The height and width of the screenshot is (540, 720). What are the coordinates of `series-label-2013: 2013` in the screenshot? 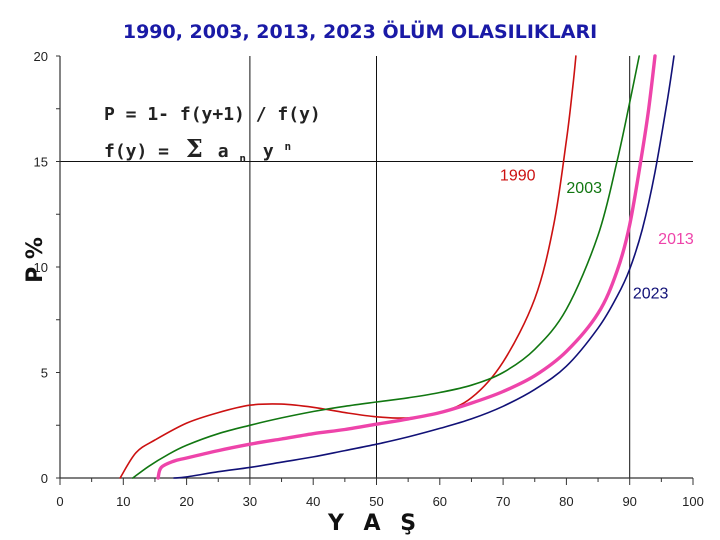 It's located at (676, 239).